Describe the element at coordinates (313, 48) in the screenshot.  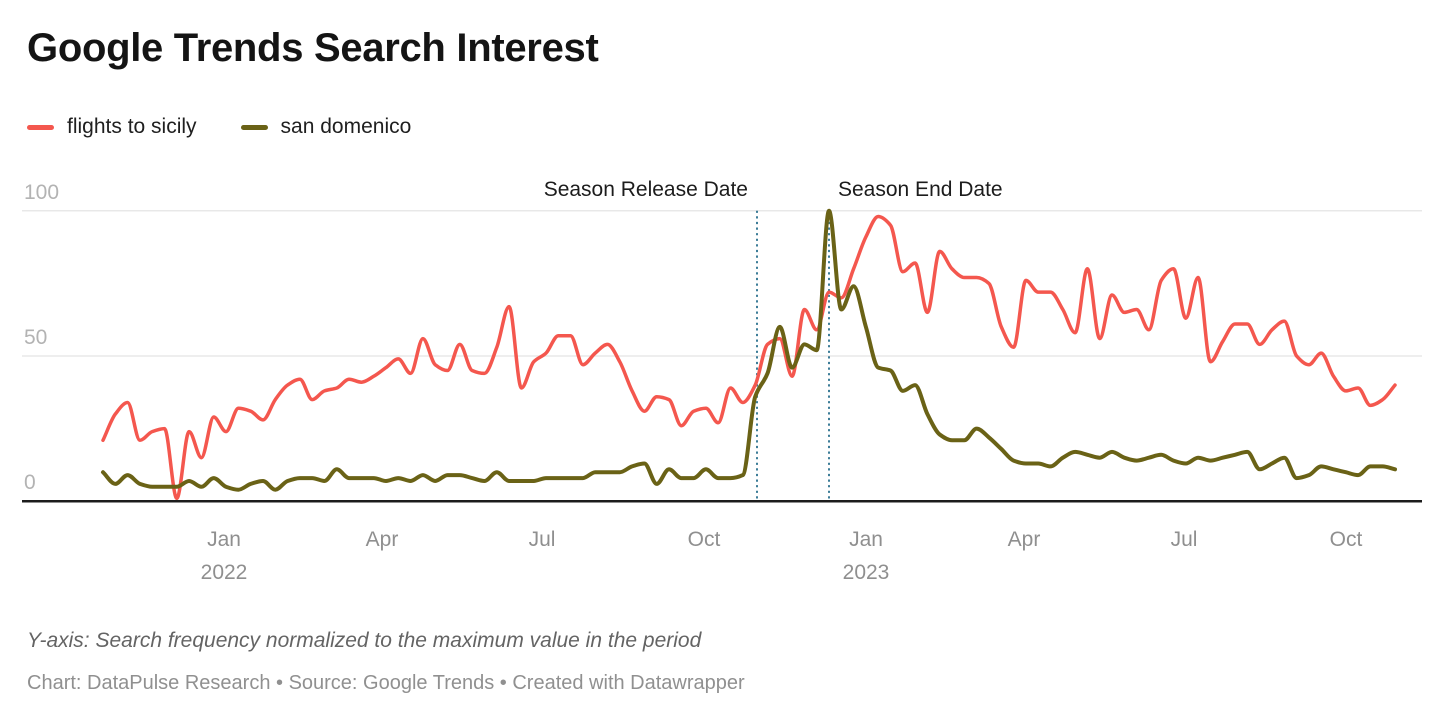
I see `chart-title: Google Trends Search Interest` at that location.